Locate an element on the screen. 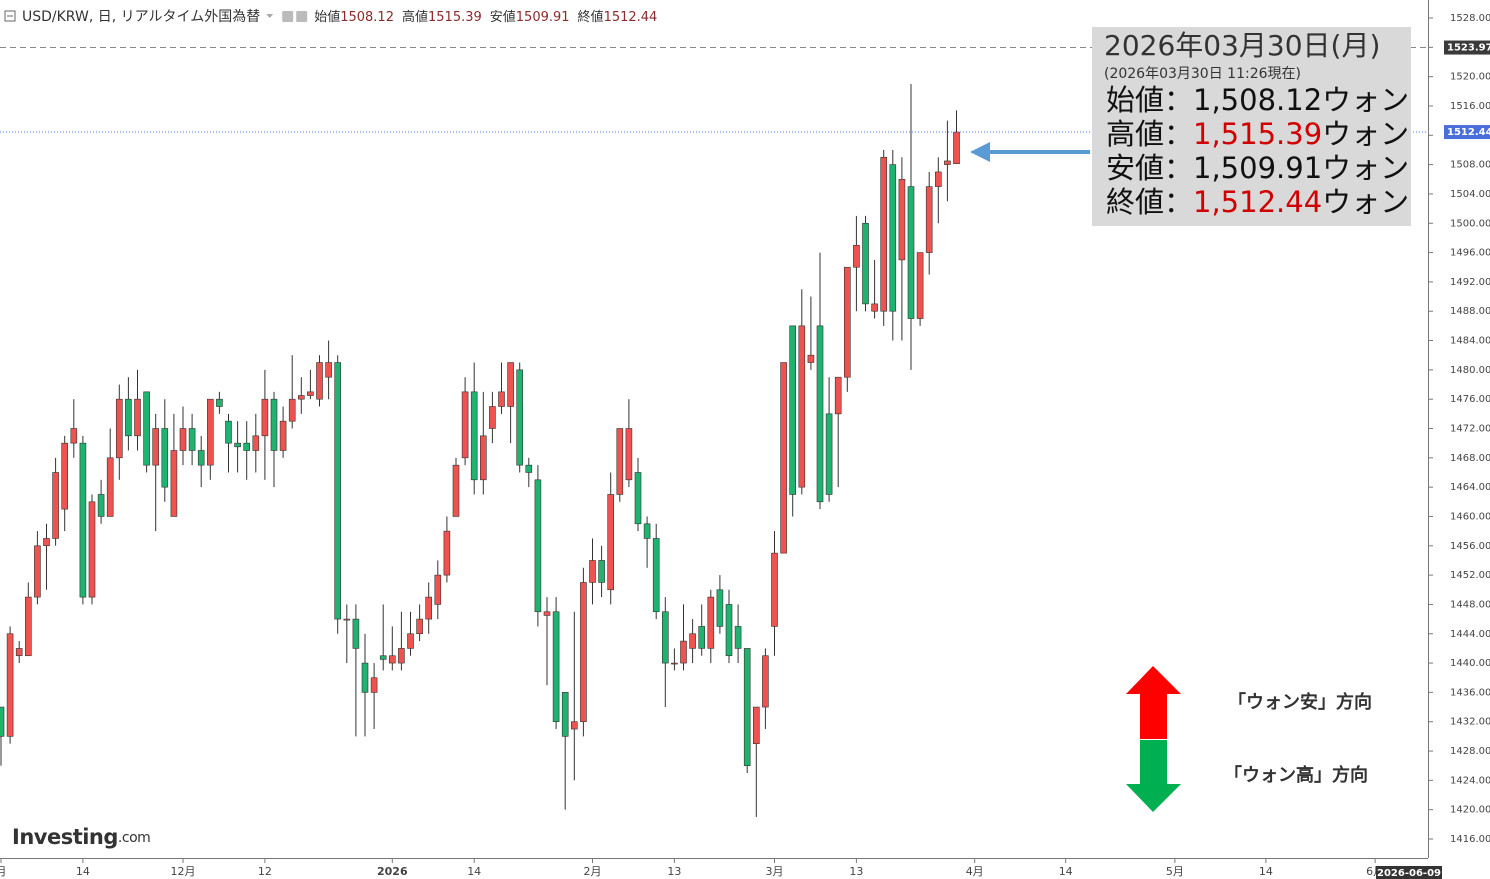 The image size is (1490, 879). header-ohlc-label: 終値 is located at coordinates (591, 17).